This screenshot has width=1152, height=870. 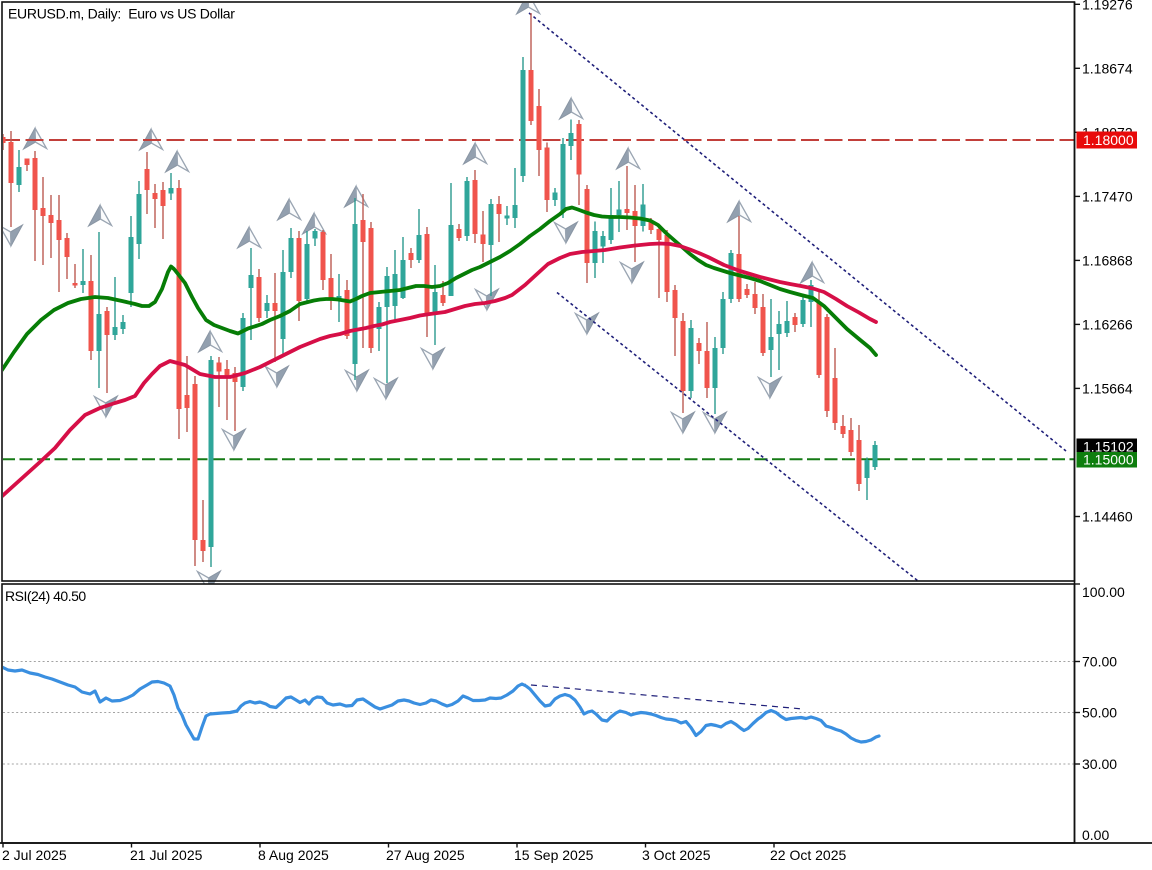 What do you see at coordinates (1107, 68) in the screenshot?
I see `svg-text: 1.18674` at bounding box center [1107, 68].